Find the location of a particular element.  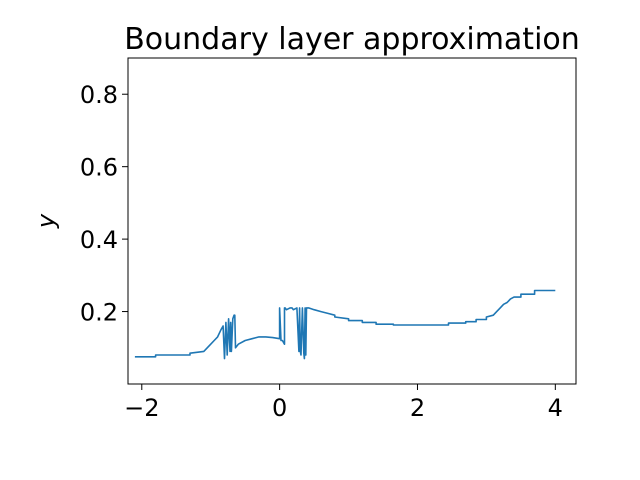

y-tick-label: 0.8 is located at coordinates (99, 95).